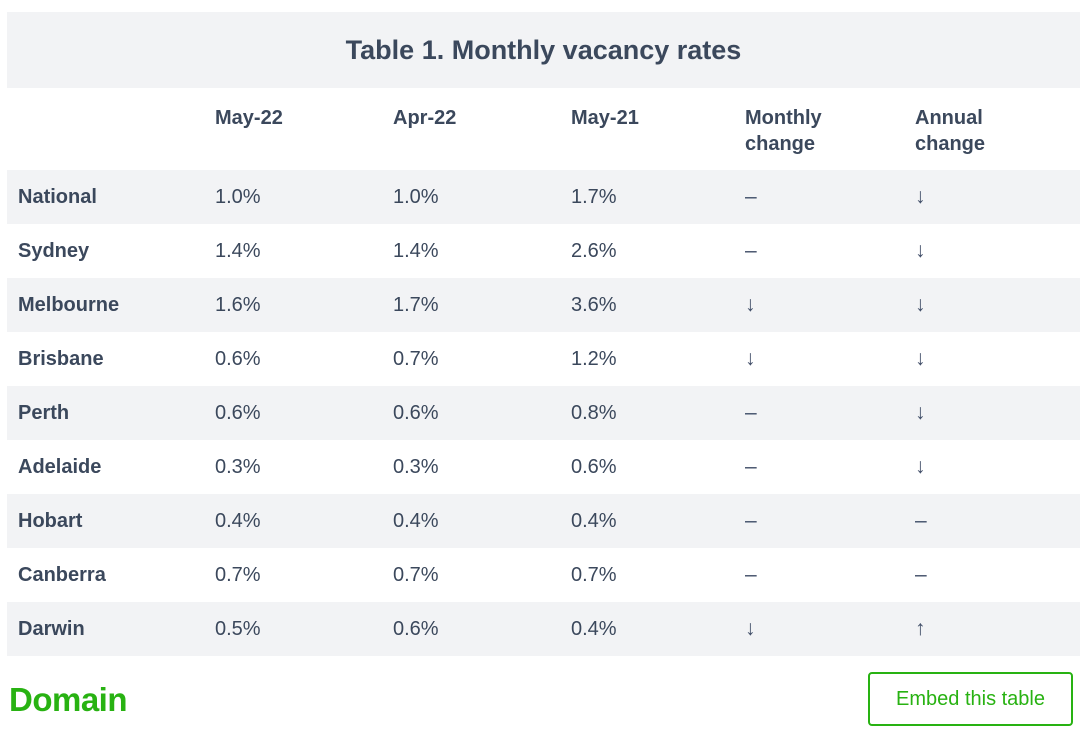 The image size is (1080, 748). I want to click on value-cell: 0.5%, so click(238, 628).